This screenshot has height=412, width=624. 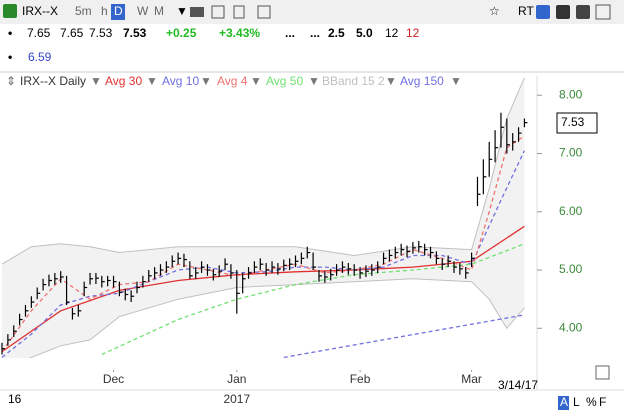 What do you see at coordinates (239, 33) in the screenshot?
I see `quote-change-pct: +3.43%` at bounding box center [239, 33].